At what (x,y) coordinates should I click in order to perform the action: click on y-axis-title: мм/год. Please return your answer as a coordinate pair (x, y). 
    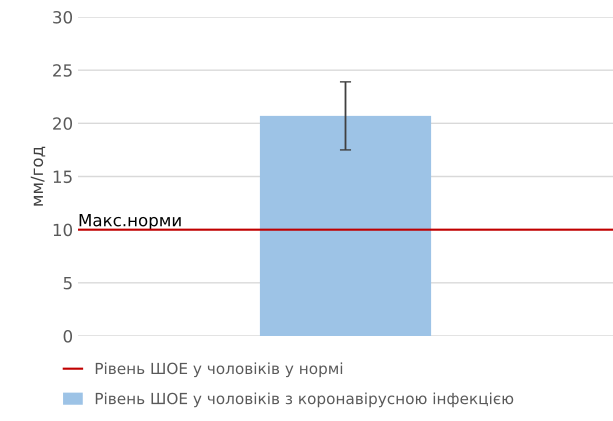
    Looking at the image, I should click on (38, 176).